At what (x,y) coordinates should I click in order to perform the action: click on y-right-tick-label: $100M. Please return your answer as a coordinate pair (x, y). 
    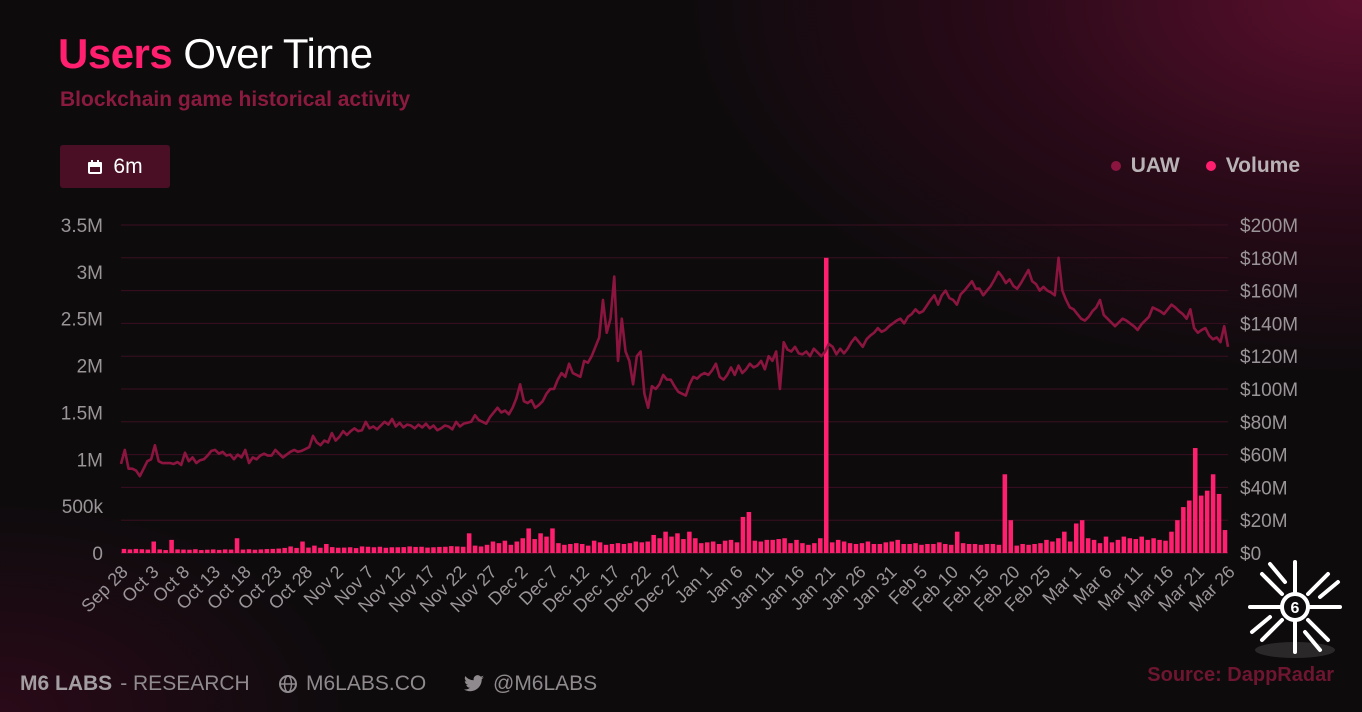
    Looking at the image, I should click on (1269, 390).